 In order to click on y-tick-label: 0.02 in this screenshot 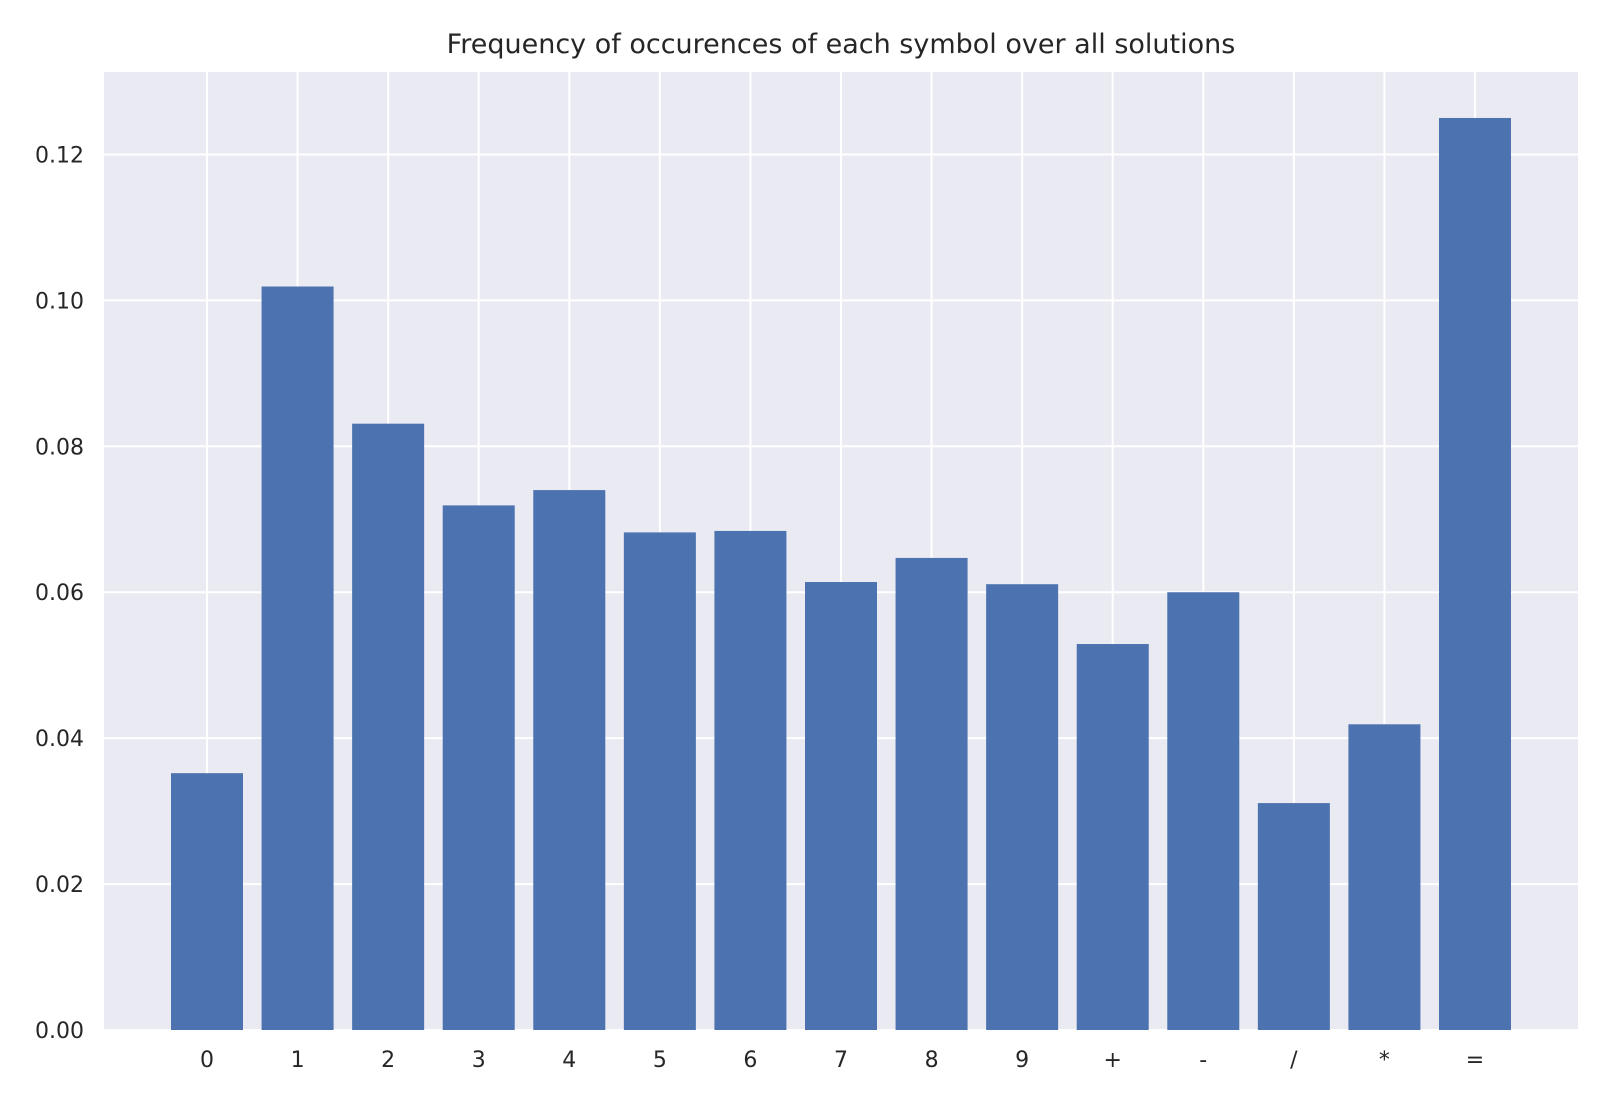, I will do `click(59, 885)`.